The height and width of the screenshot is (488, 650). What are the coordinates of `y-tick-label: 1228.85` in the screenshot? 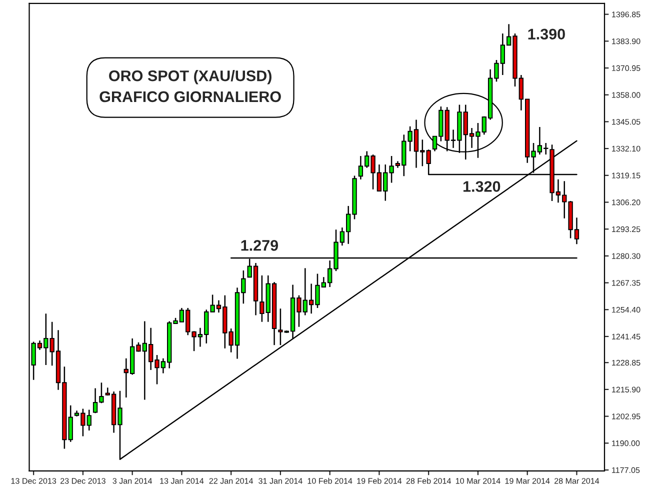 It's located at (626, 363).